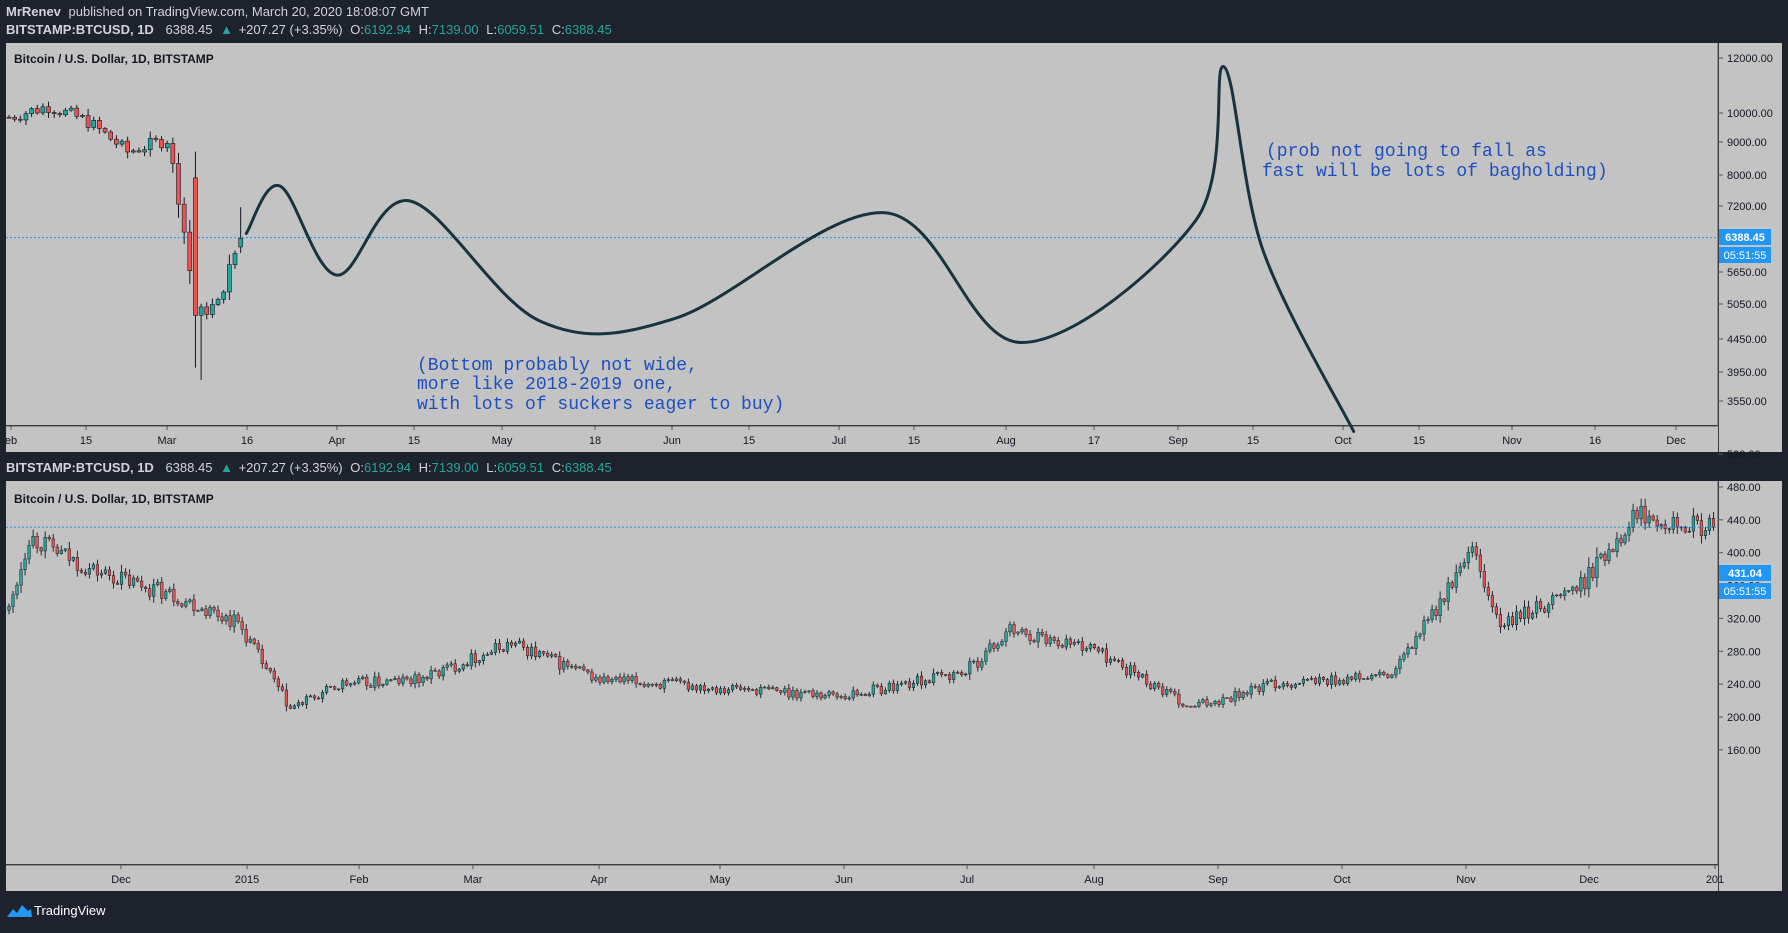  Describe the element at coordinates (247, 441) in the screenshot. I see `pane1-x-tick-label: 16` at that location.